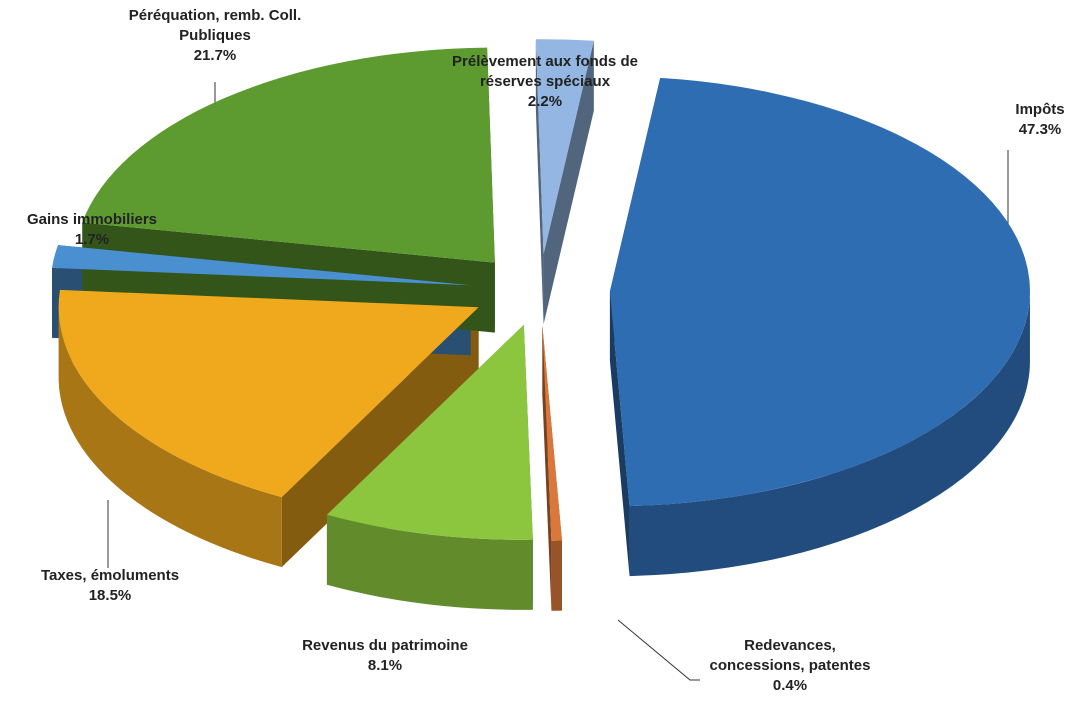 Image resolution: width=1075 pixels, height=706 pixels. What do you see at coordinates (215, 25) in the screenshot?
I see `category-label: Péréquation, remb. Coll. Publiques` at bounding box center [215, 25].